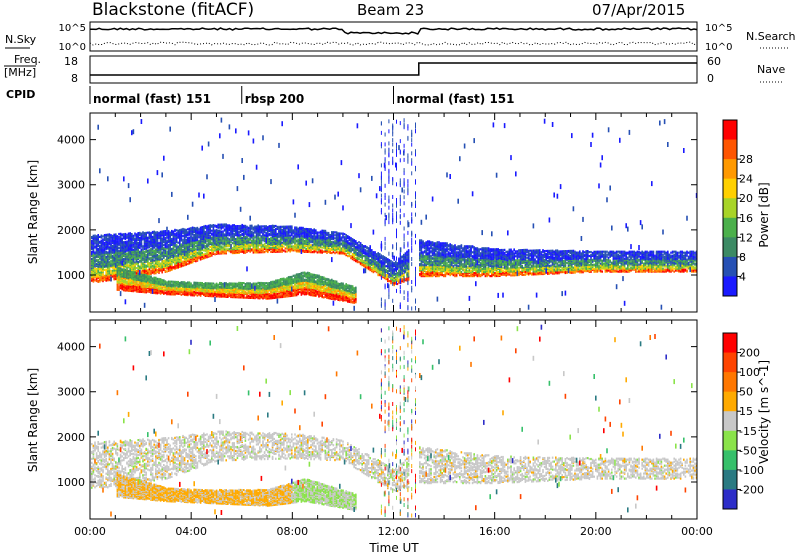  I want to click on nsky-panel: N.Sky 10^5 10^0 10^5 10^0 N.Search, so click(400, 37).